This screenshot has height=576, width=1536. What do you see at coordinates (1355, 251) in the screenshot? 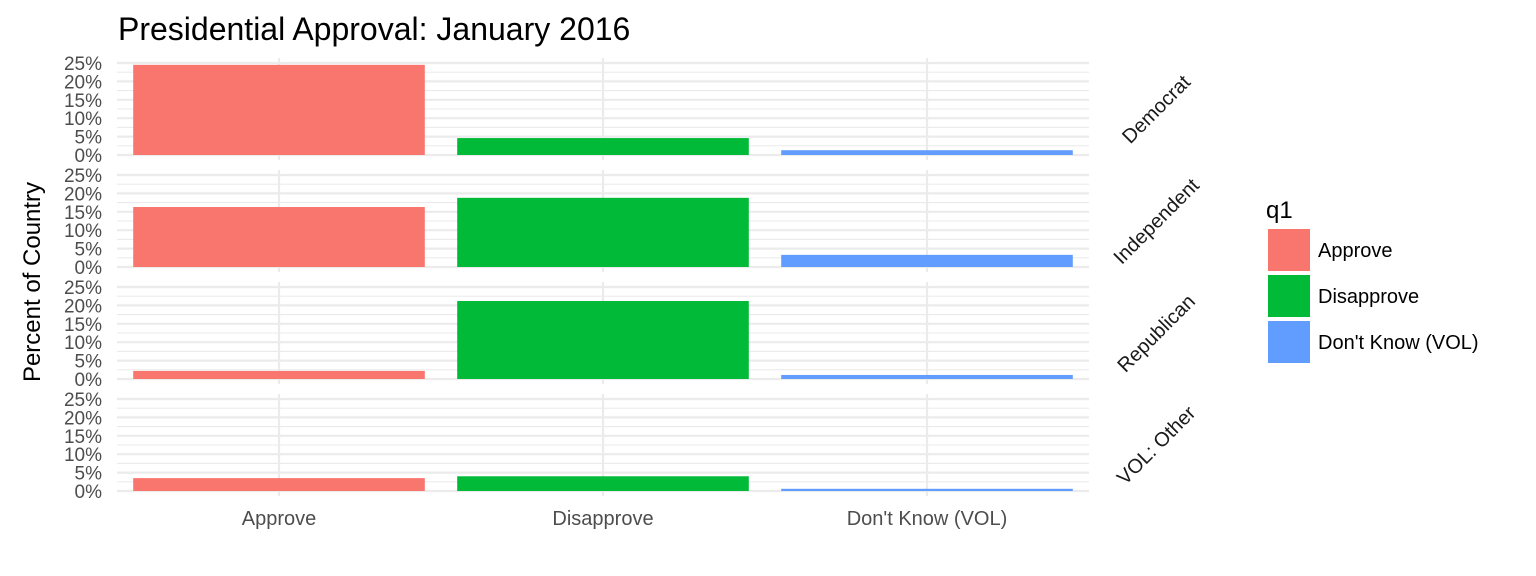
I see `legend-label: Approve` at bounding box center [1355, 251].